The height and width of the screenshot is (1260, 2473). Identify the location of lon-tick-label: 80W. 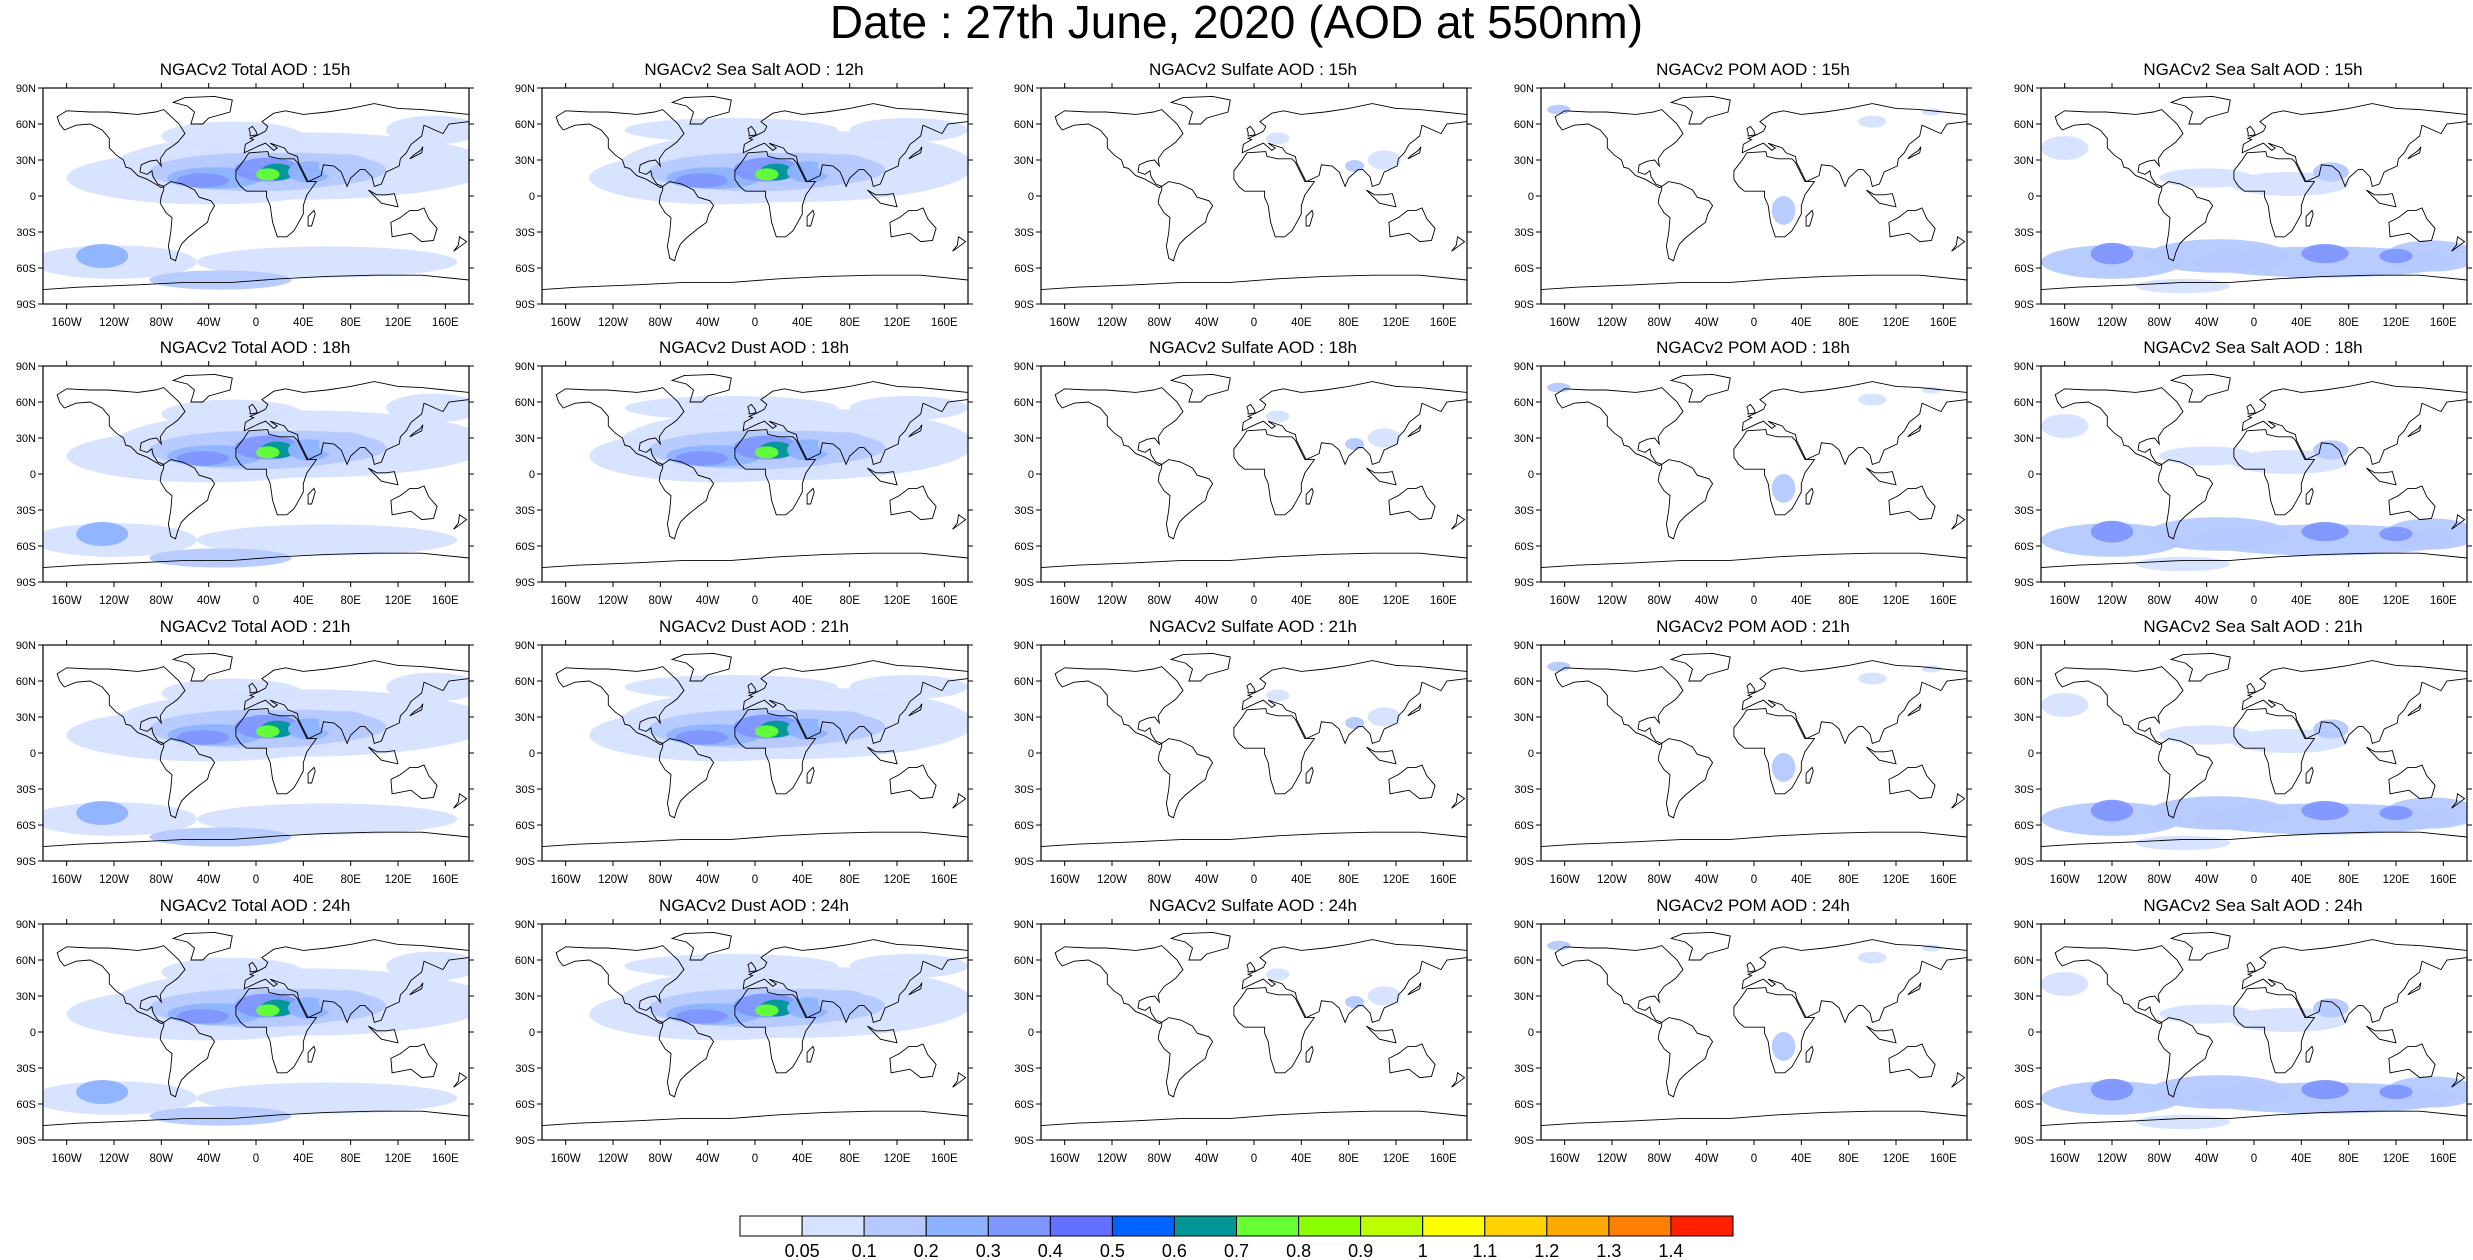
(1159, 601).